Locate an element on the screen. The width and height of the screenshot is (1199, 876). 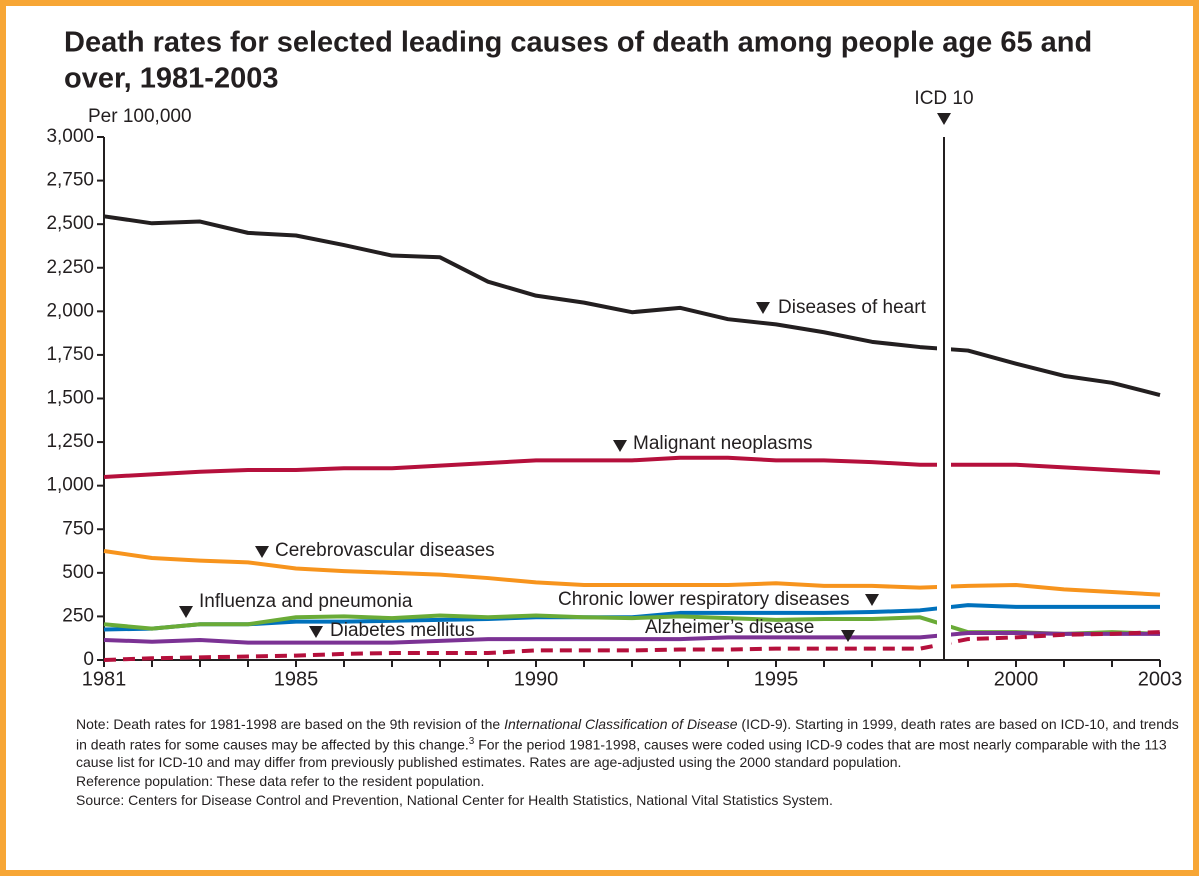
x-tick-label: 1981 is located at coordinates (104, 679).